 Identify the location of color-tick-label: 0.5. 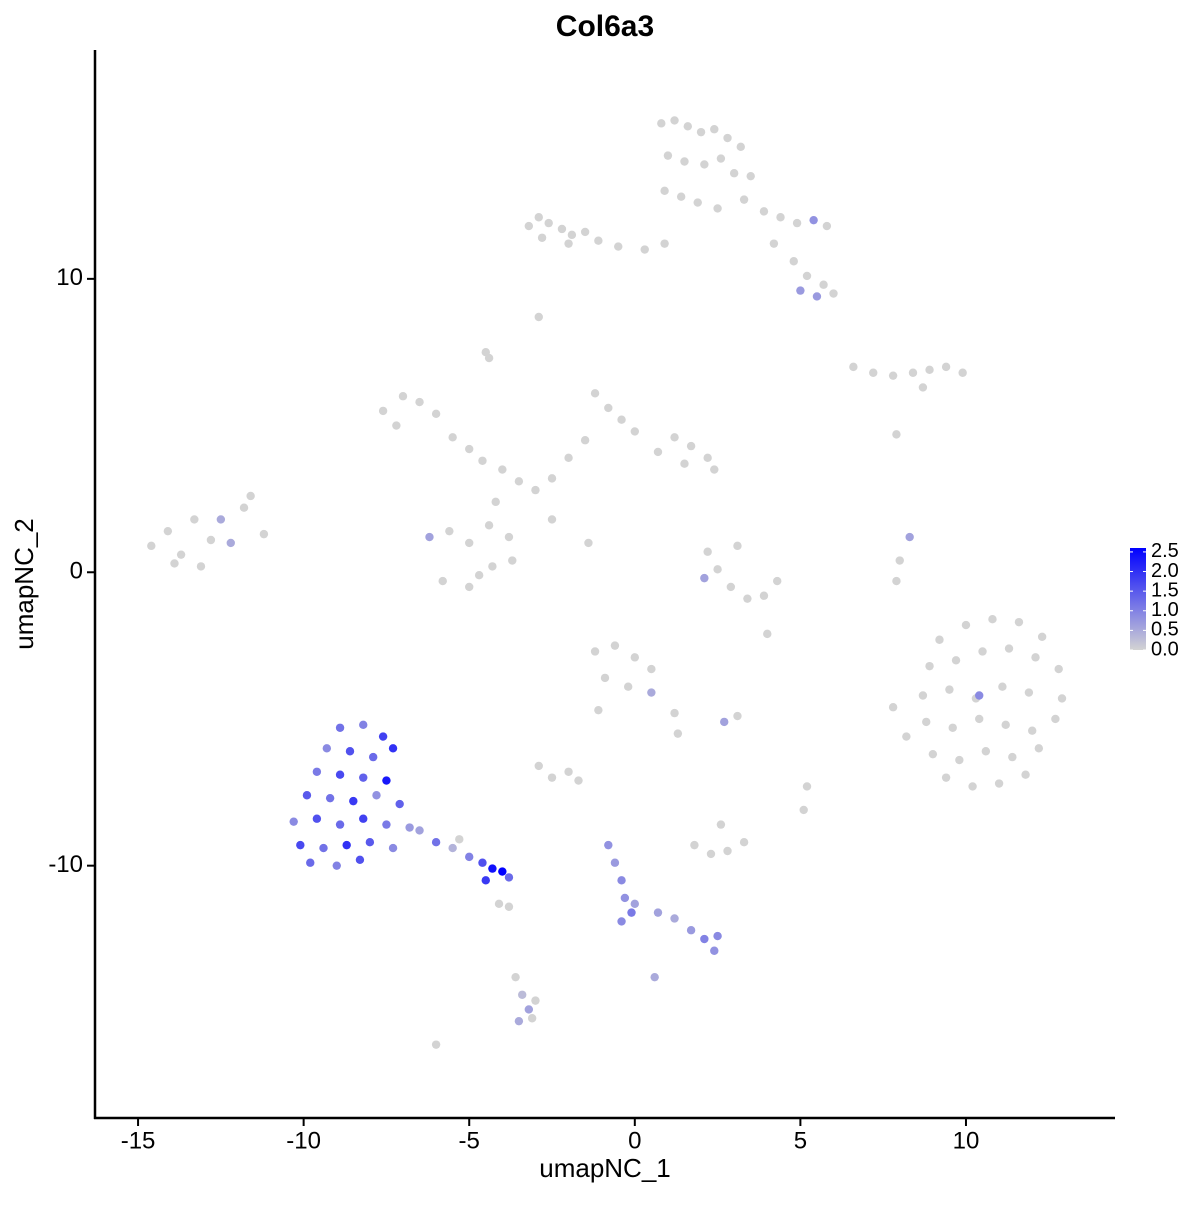
(1165, 630).